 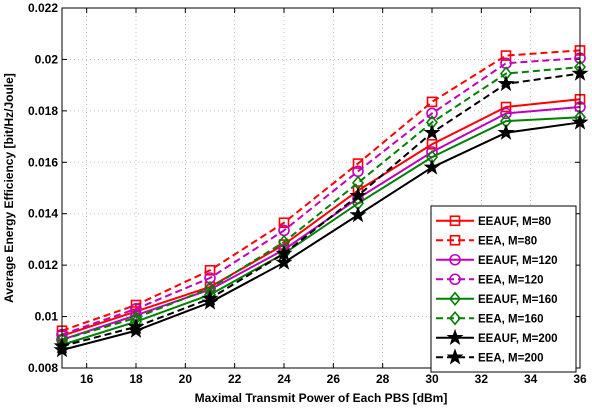 I want to click on legend-item: EEAUF, M=120, so click(x=497, y=260).